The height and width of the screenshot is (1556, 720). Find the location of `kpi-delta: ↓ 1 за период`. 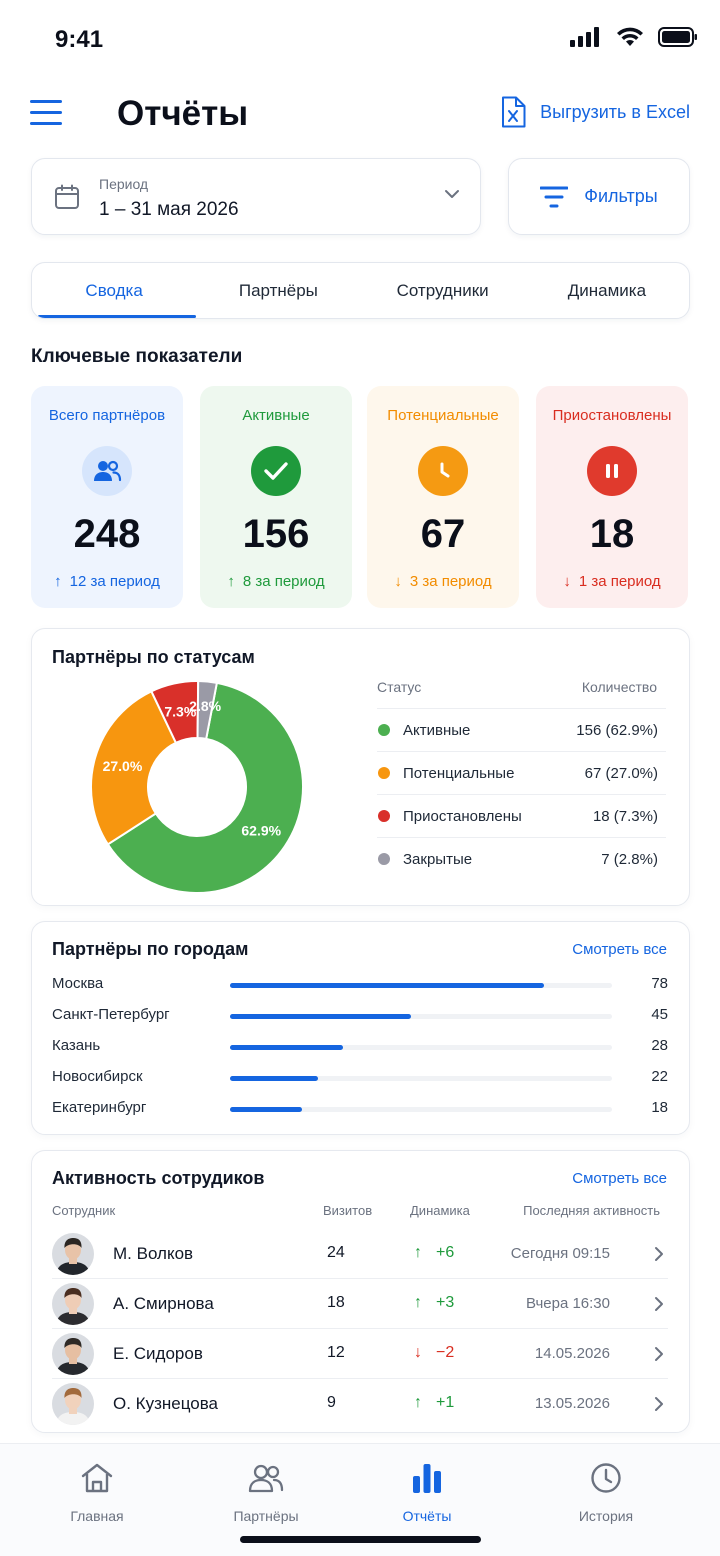

kpi-delta: ↓ 1 за период is located at coordinates (612, 581).